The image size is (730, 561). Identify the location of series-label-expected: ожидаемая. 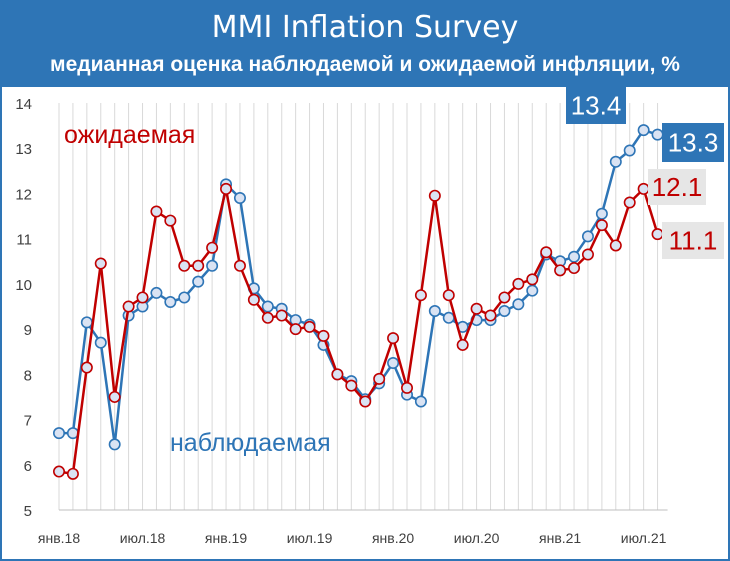
(129, 135).